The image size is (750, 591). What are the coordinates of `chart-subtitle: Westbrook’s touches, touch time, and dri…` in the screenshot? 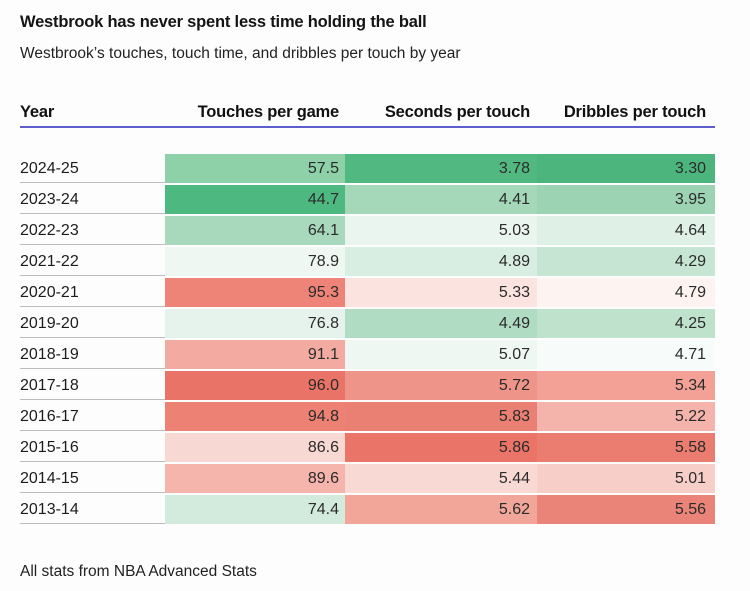 It's located at (240, 53).